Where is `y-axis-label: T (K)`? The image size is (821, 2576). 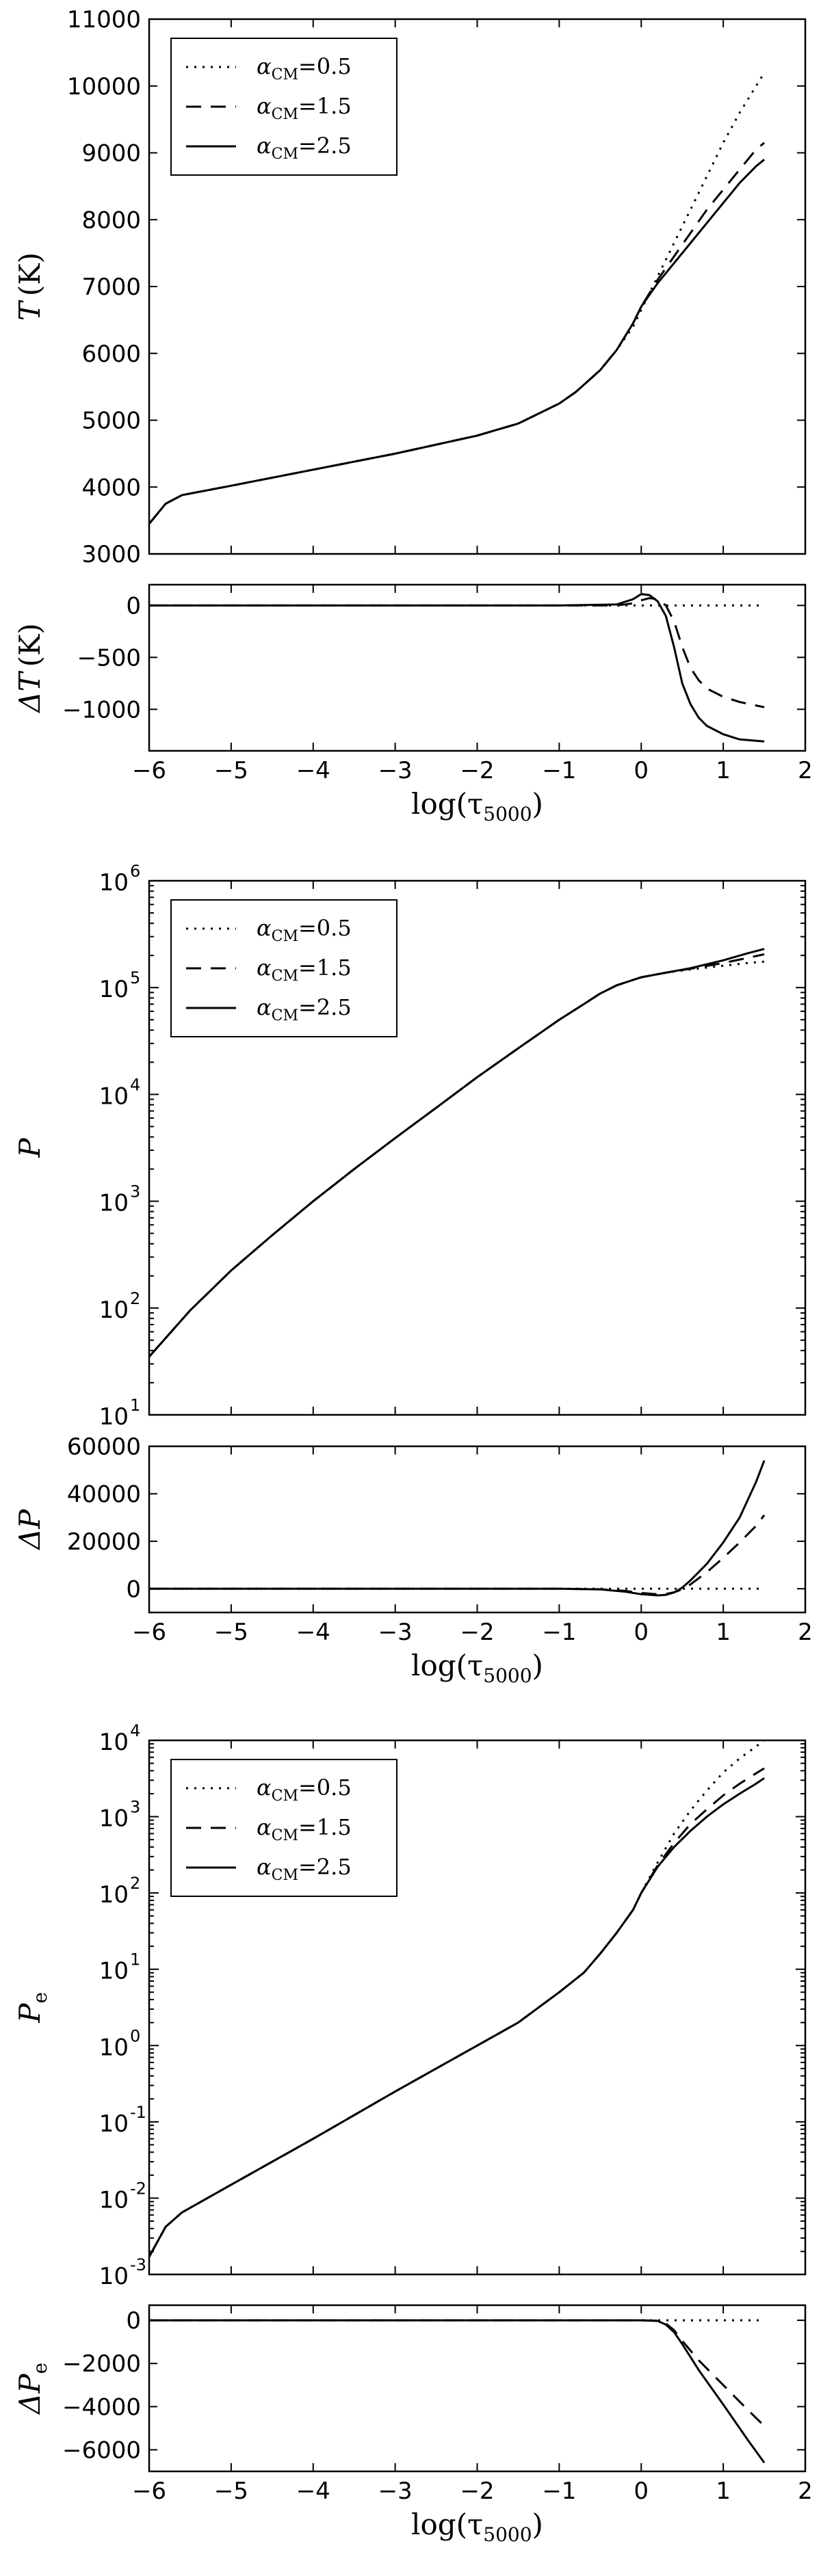
y-axis-label: T (K) is located at coordinates (30, 286).